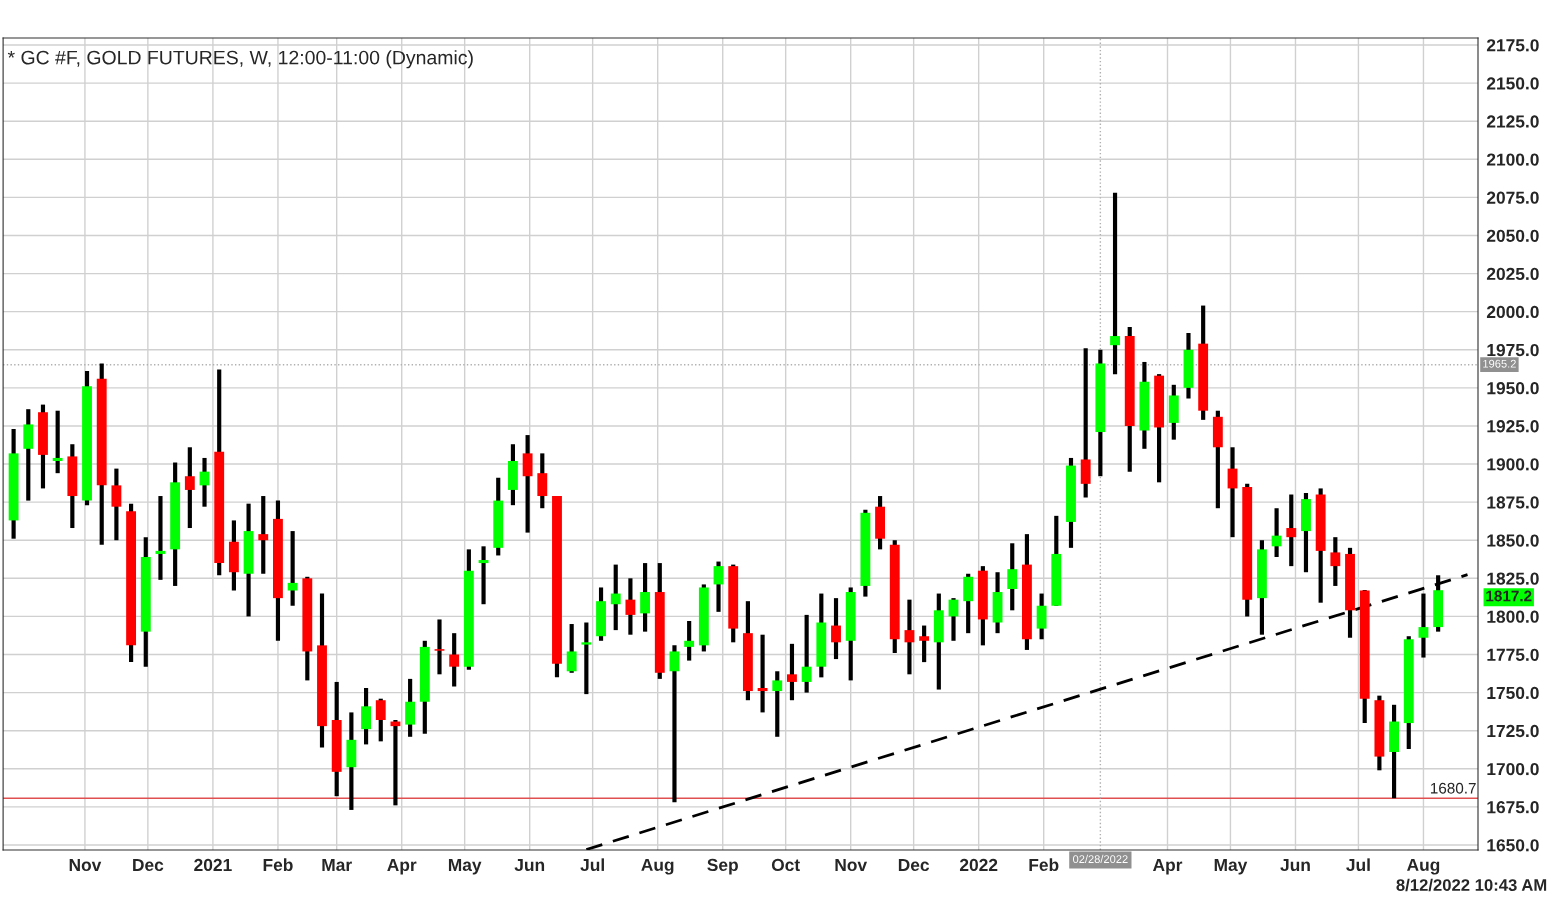 The height and width of the screenshot is (900, 1555). Describe the element at coordinates (1512, 159) in the screenshot. I see `y-tick-label: 2100.0` at that location.